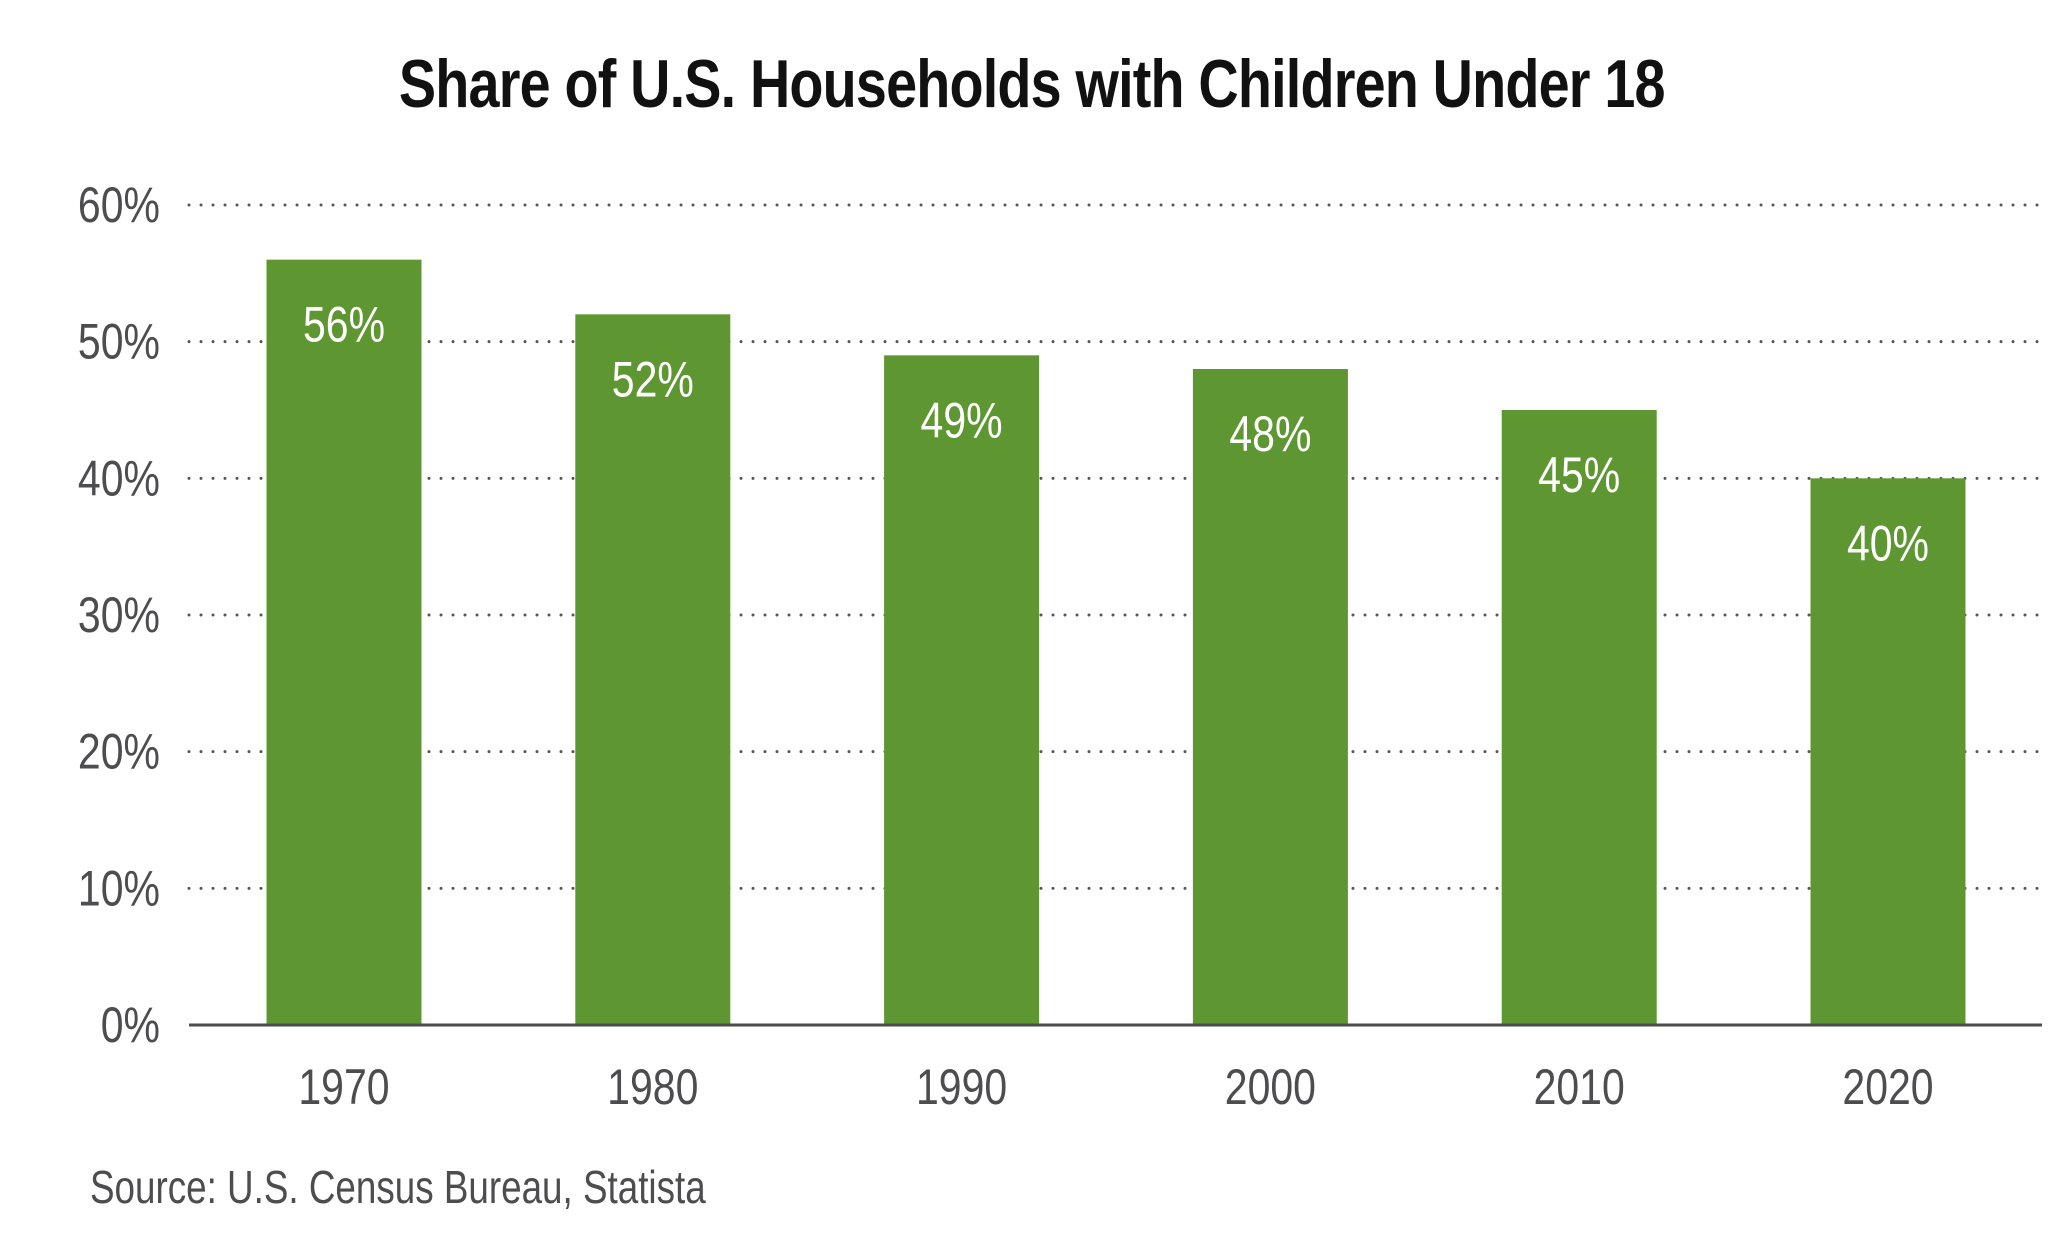 This screenshot has height=1250, width=2063. Describe the element at coordinates (119, 478) in the screenshot. I see `y-tick-label: 40%` at that location.